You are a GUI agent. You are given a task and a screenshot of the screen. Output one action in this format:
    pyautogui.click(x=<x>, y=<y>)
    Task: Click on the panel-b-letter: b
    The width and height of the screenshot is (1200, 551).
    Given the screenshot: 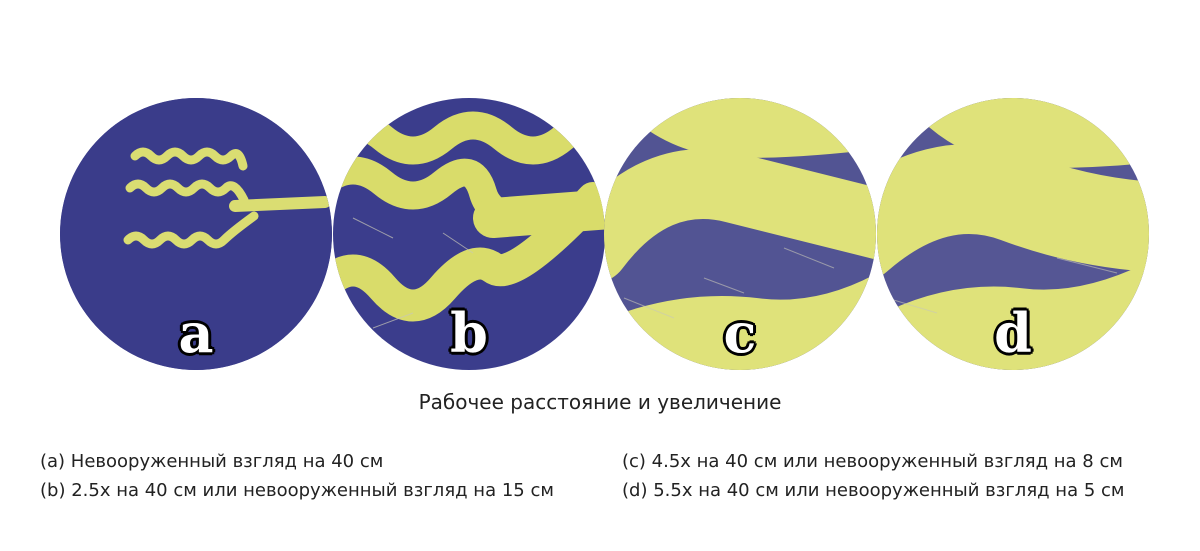 What is the action you would take?
    pyautogui.click(x=469, y=333)
    